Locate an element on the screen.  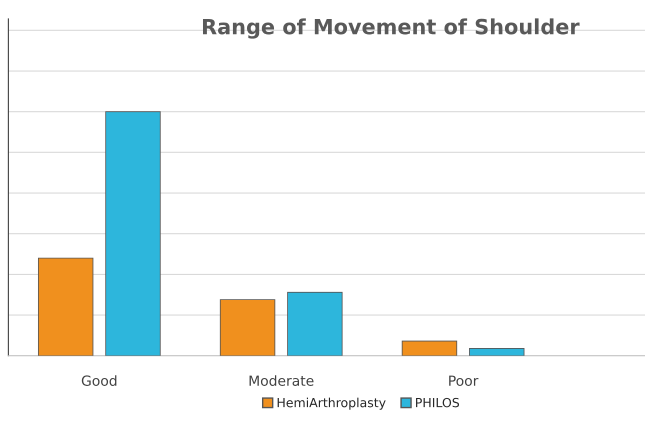
legend-label: HemiArthroplasty is located at coordinates (332, 404).